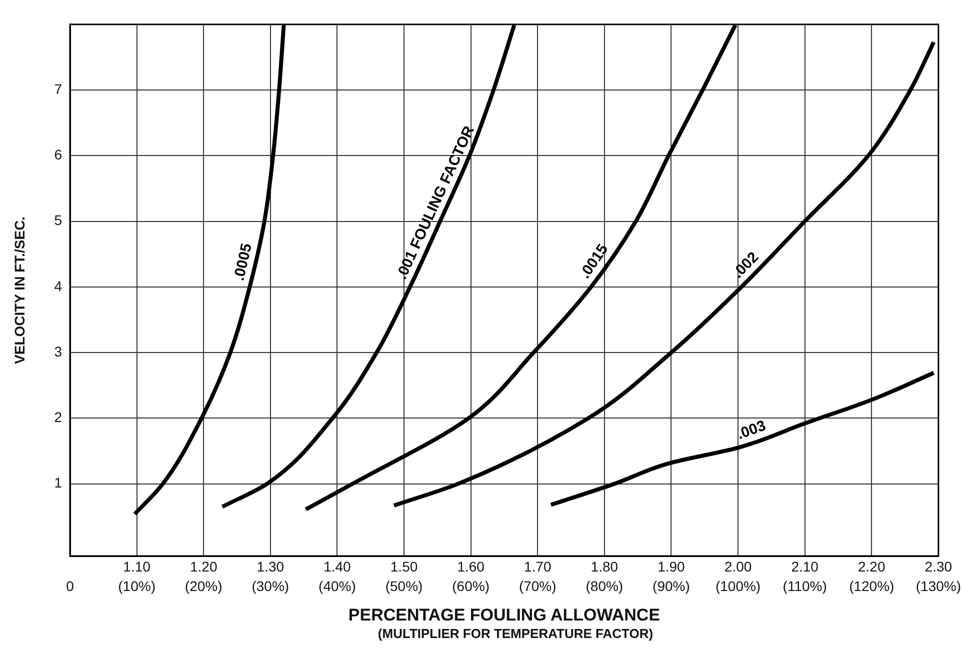 The height and width of the screenshot is (652, 969). What do you see at coordinates (738, 566) in the screenshot?
I see `x-tick-label: 2.00` at bounding box center [738, 566].